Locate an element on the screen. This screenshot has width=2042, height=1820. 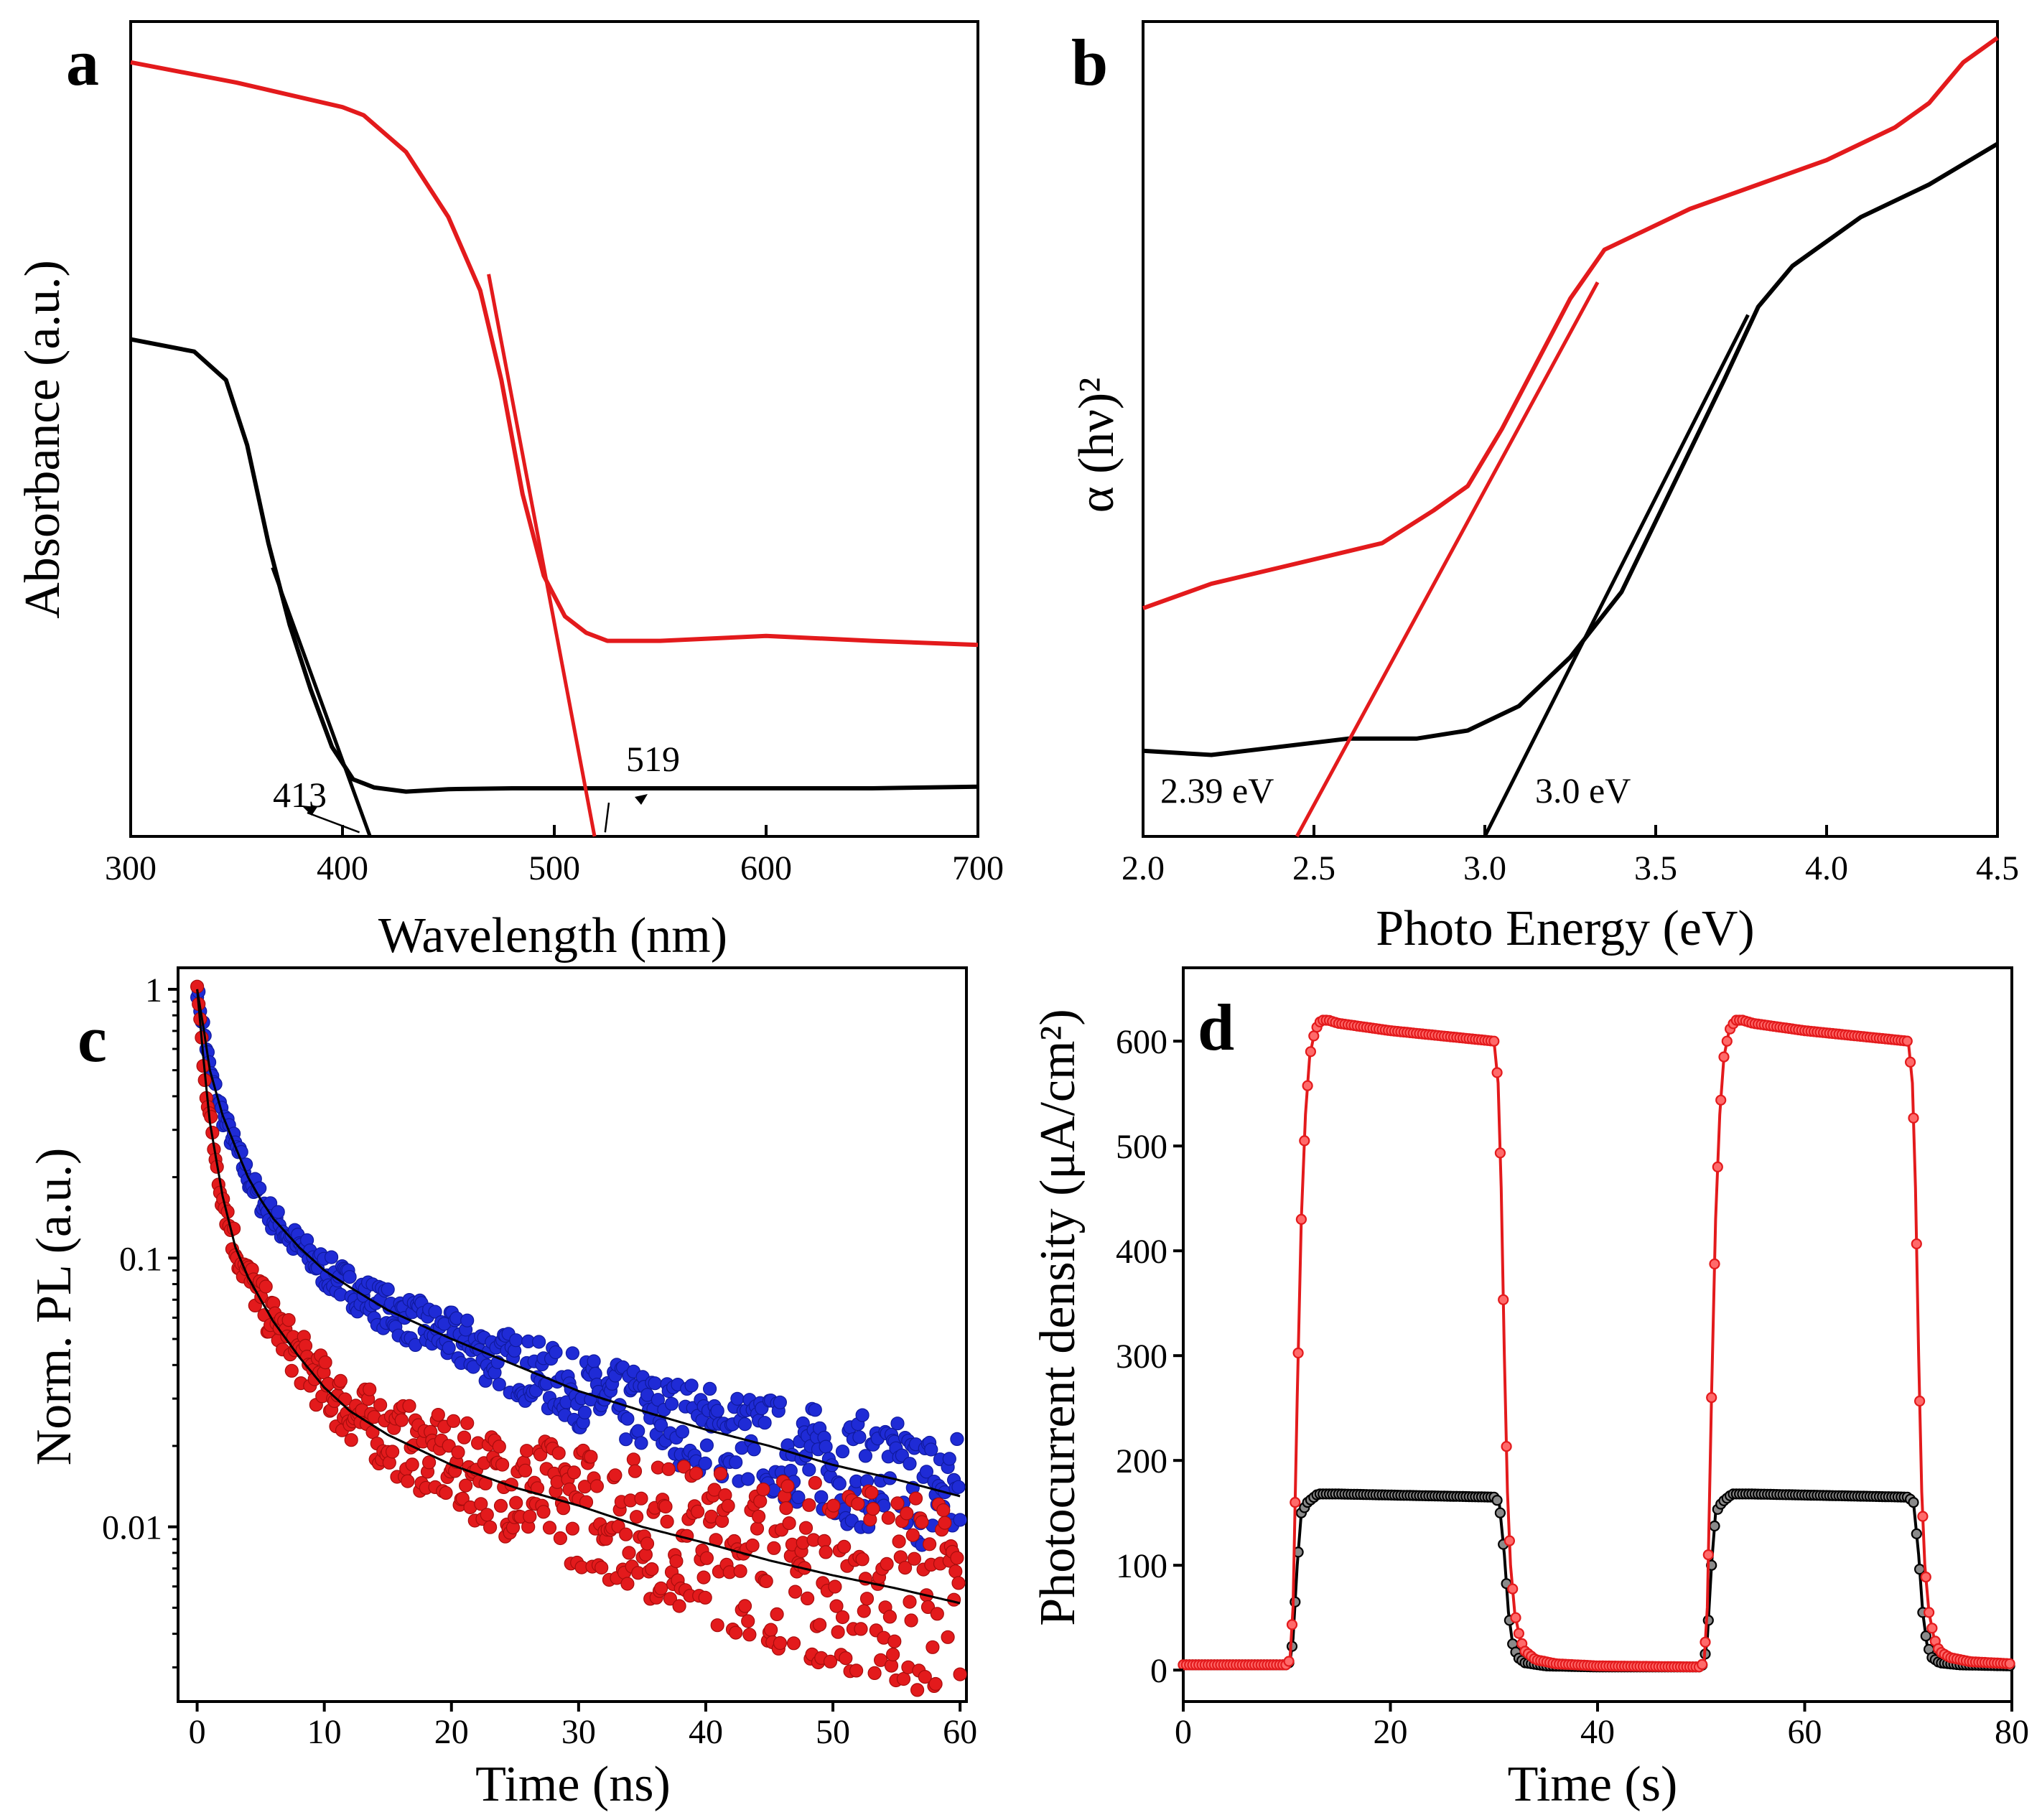
panel-c-y-axis-title: Norm. PL (a.u.) is located at coordinates (55, 1307).